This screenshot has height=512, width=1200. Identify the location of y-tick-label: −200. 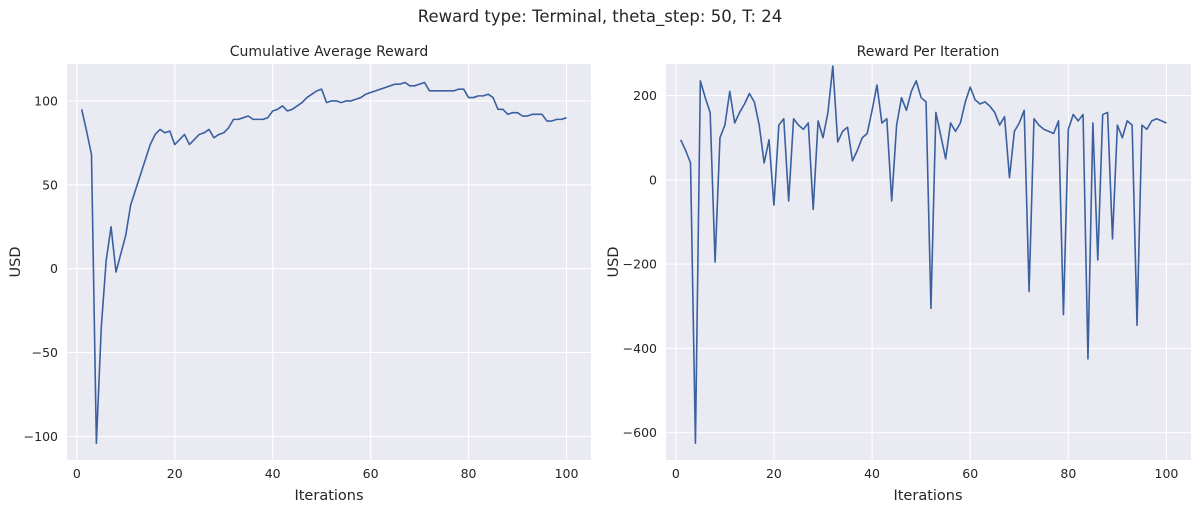
(640, 264).